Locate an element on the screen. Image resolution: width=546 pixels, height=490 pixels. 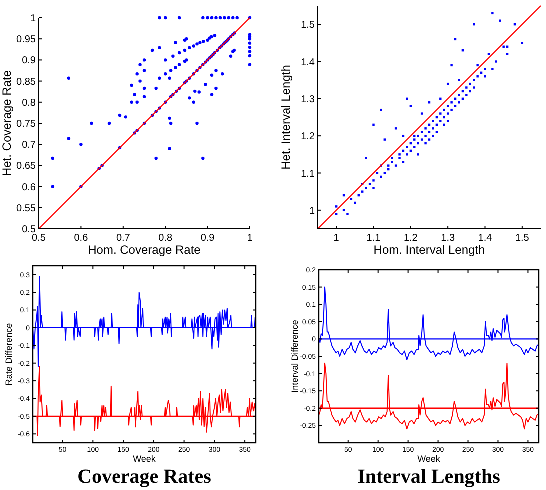
x-tick-label: 0.7 is located at coordinates (123, 238).